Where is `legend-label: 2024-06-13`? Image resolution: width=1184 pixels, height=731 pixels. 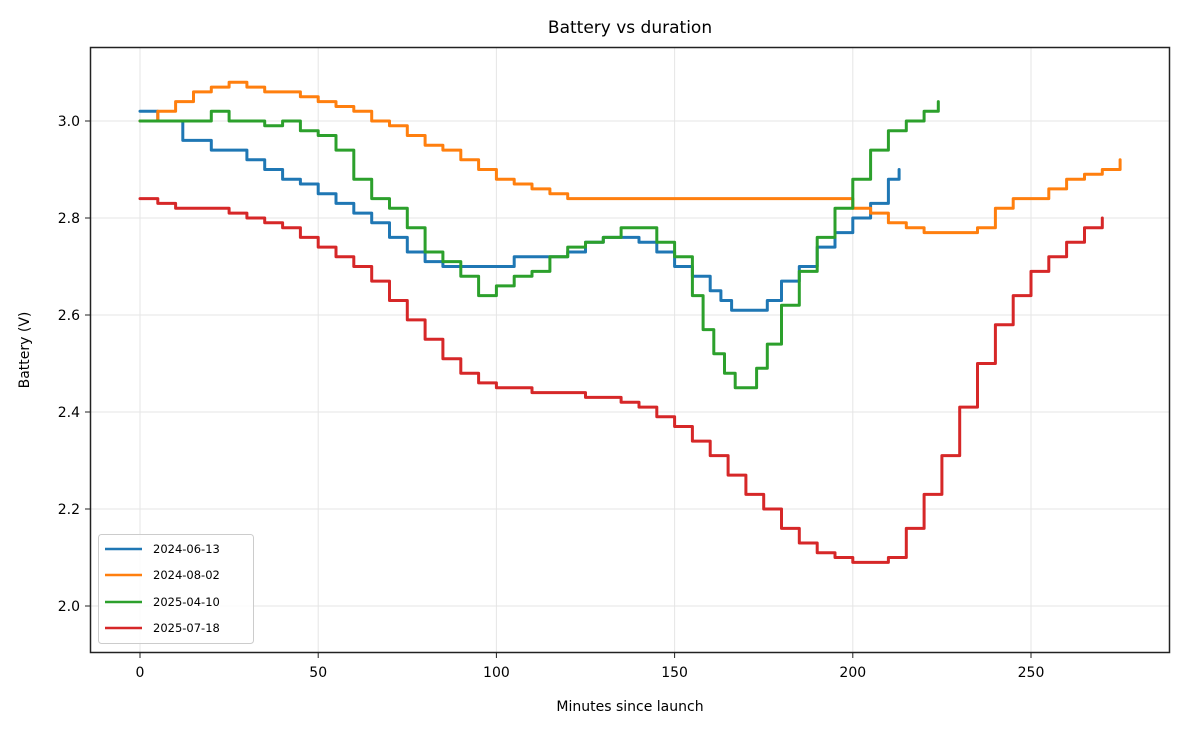
legend-label: 2024-06-13 is located at coordinates (186, 549).